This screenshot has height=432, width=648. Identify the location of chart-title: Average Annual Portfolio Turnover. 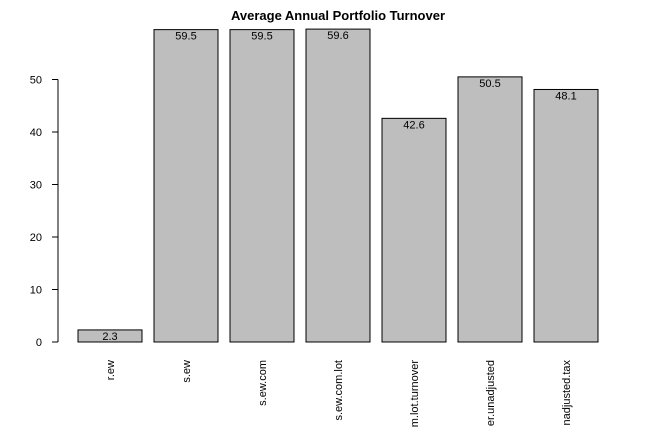
(338, 15).